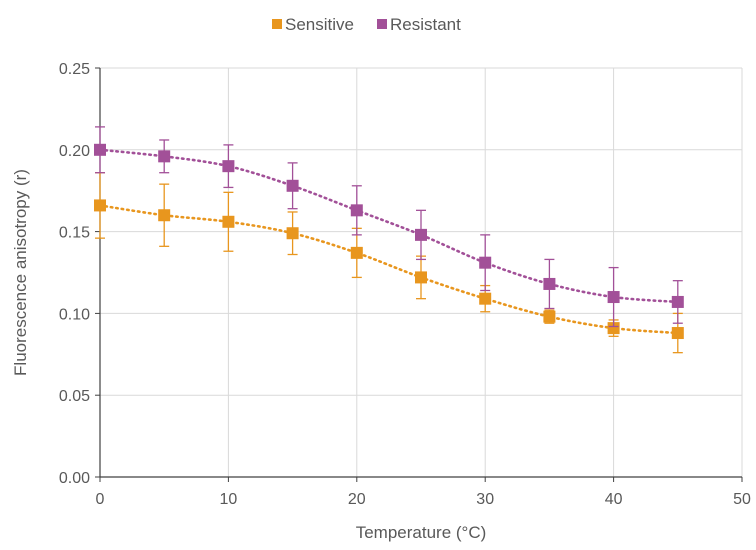 This screenshot has height=550, width=756. I want to click on x-tick-label: 40, so click(614, 499).